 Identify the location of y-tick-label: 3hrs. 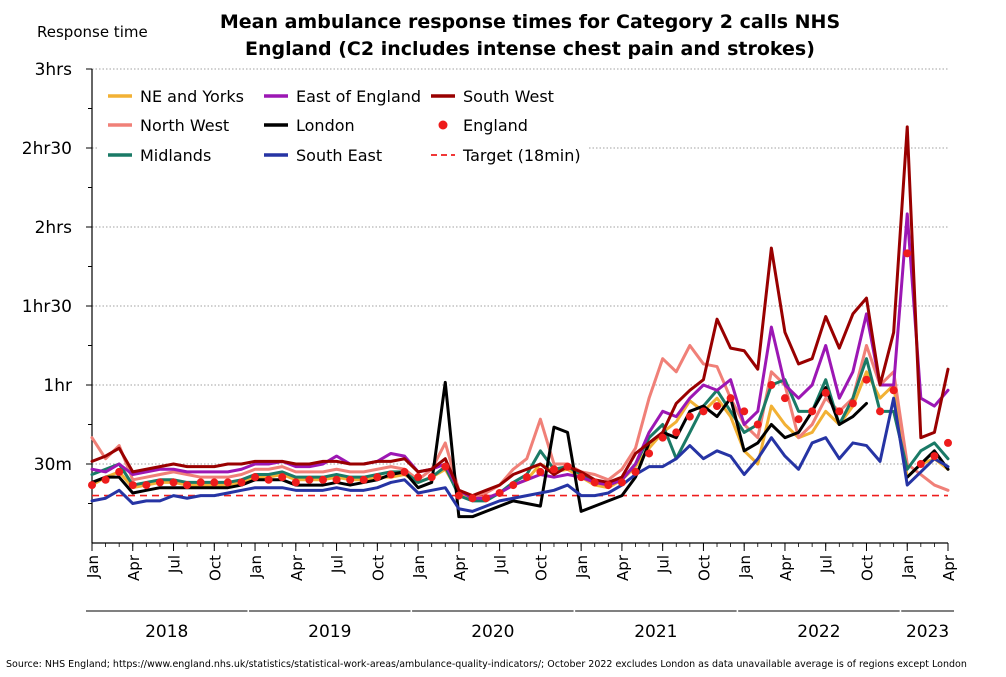
(54, 70).